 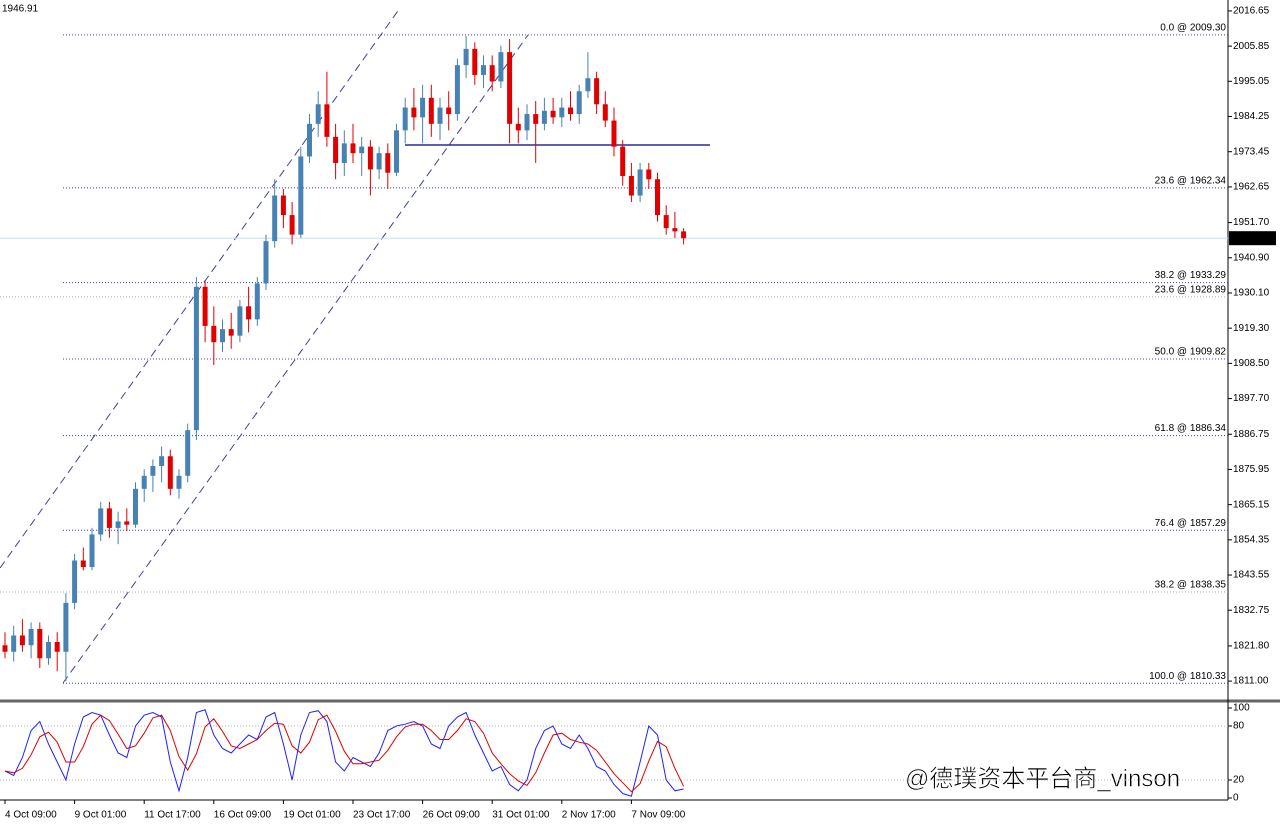 I want to click on y-tick-label: 1811.00, so click(x=1251, y=681).